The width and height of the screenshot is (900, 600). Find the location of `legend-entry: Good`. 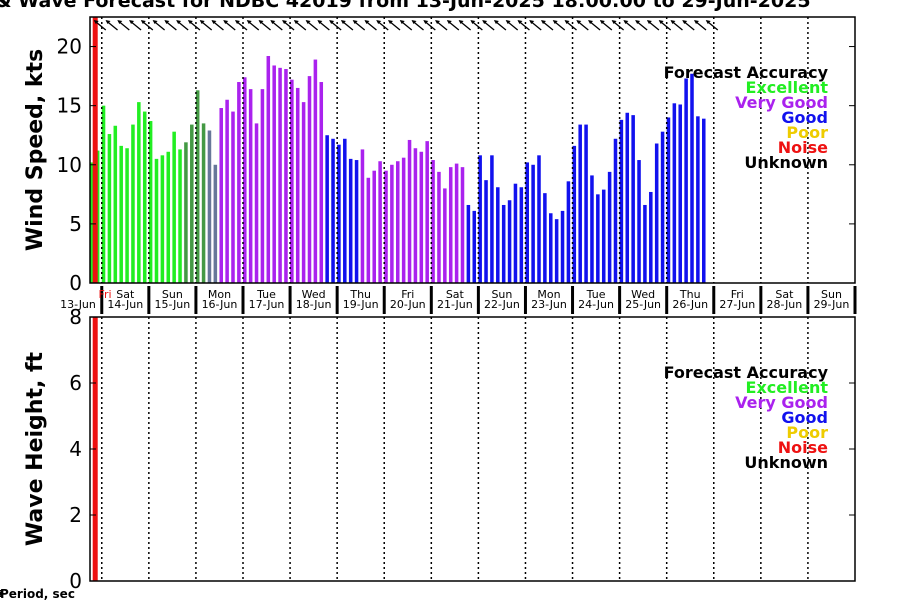

legend-entry: Good is located at coordinates (804, 417).